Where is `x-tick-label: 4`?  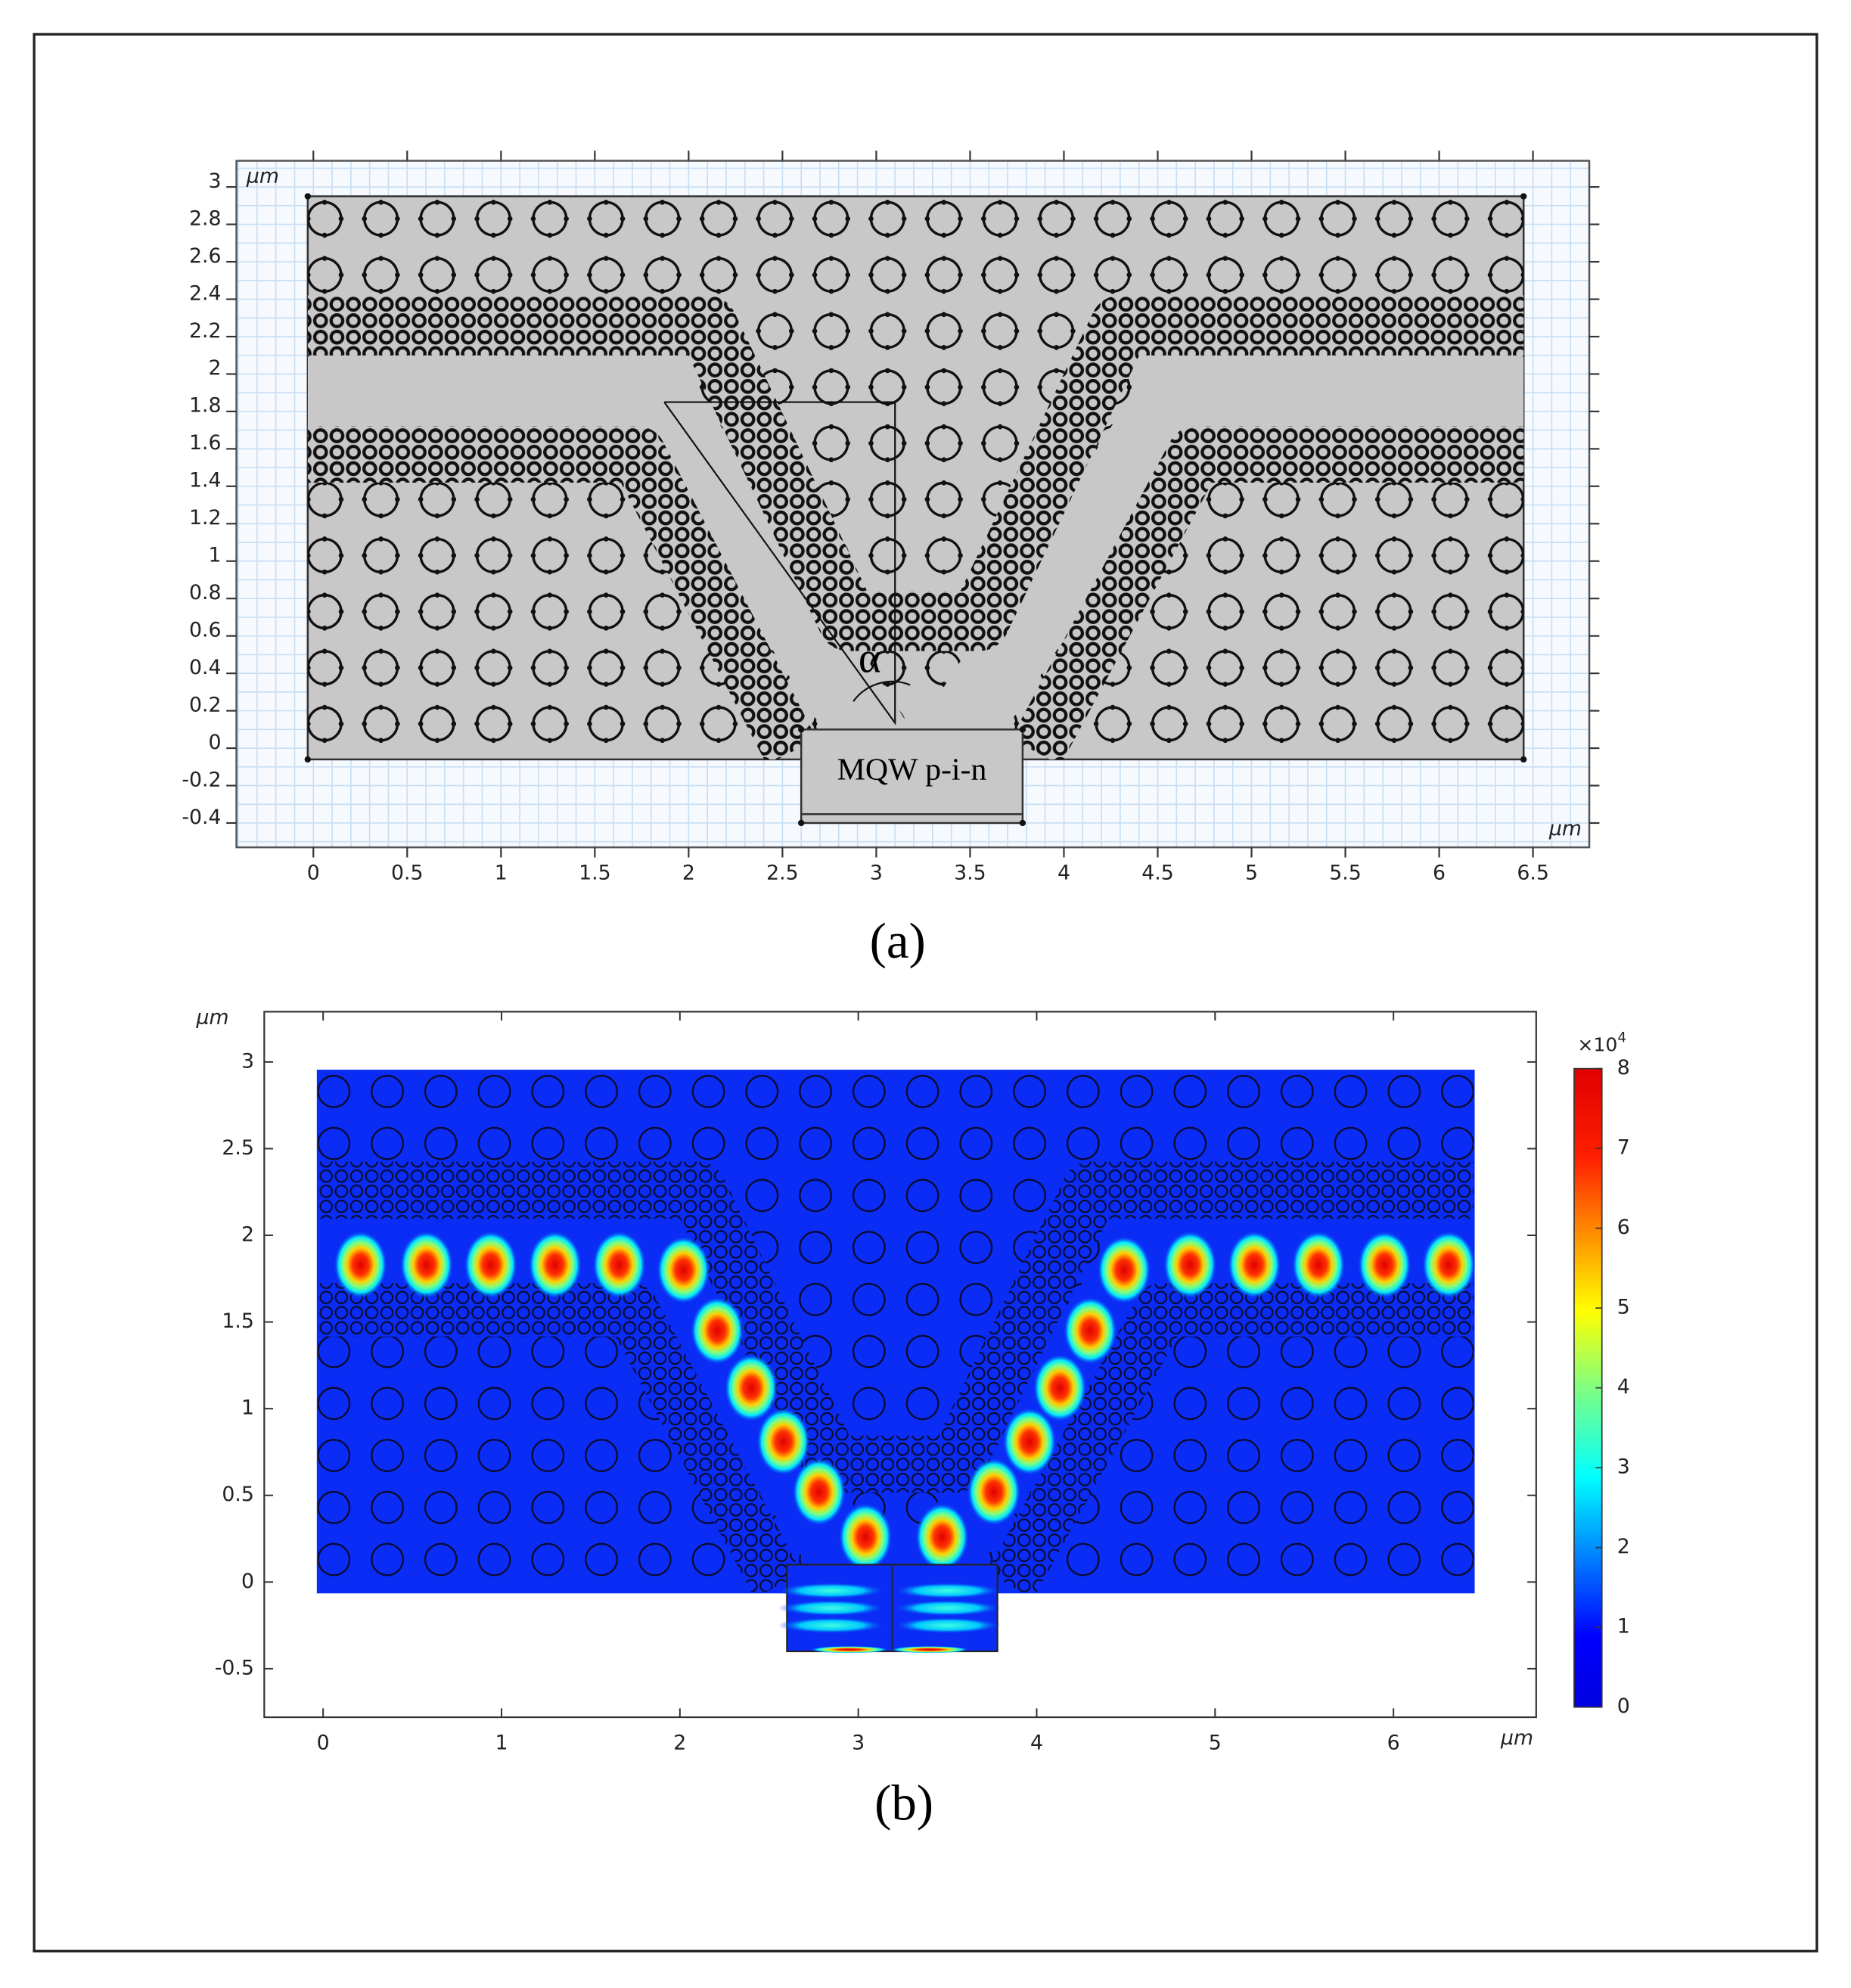
x-tick-label: 4 is located at coordinates (1063, 873).